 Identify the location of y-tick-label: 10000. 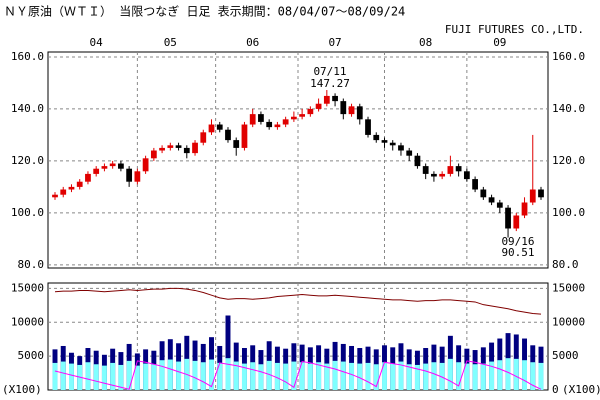
(27, 321).